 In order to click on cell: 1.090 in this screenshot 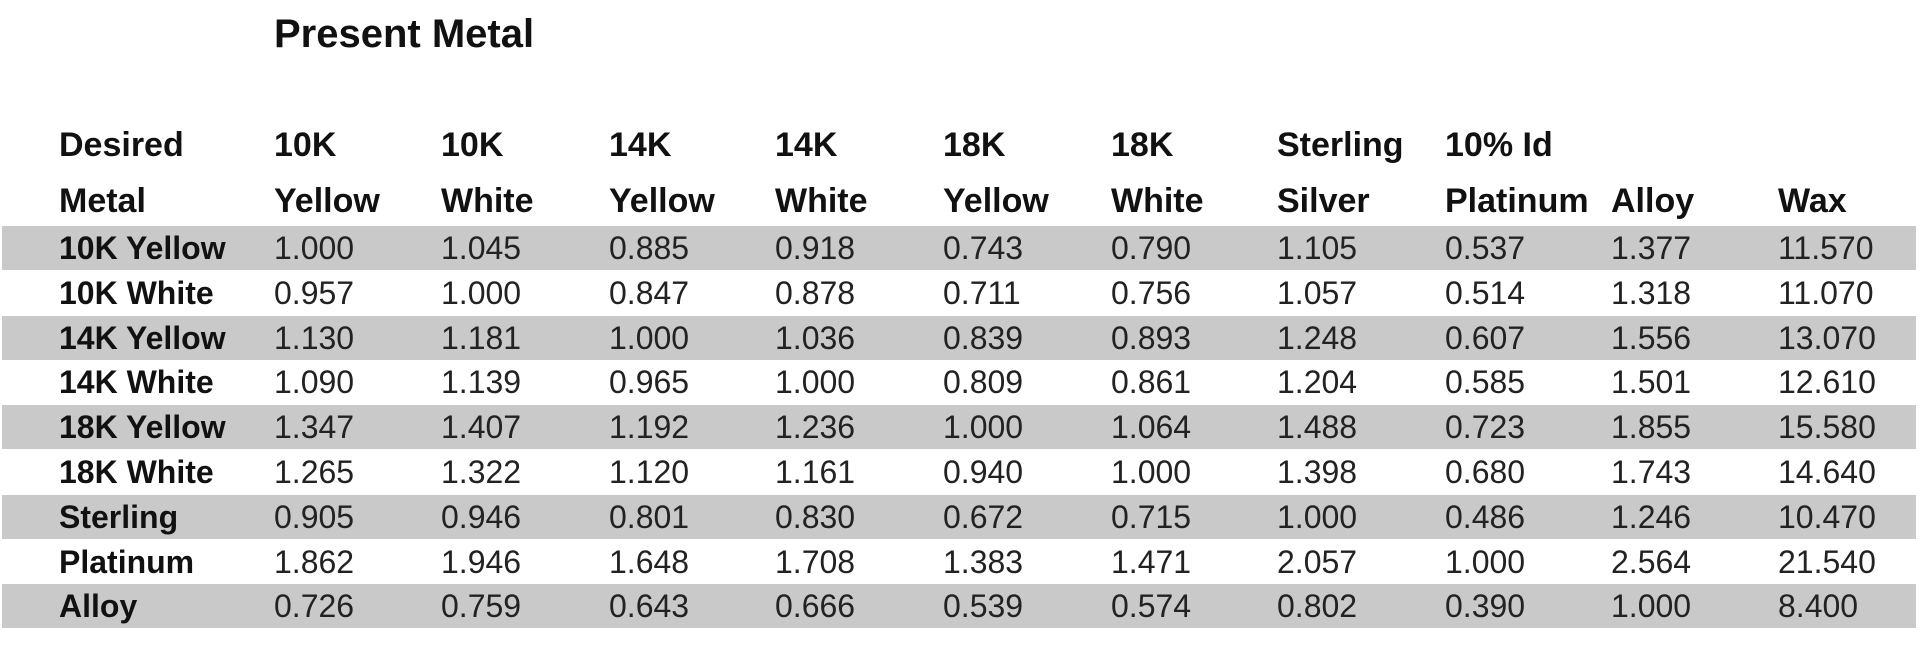, I will do `click(314, 382)`.